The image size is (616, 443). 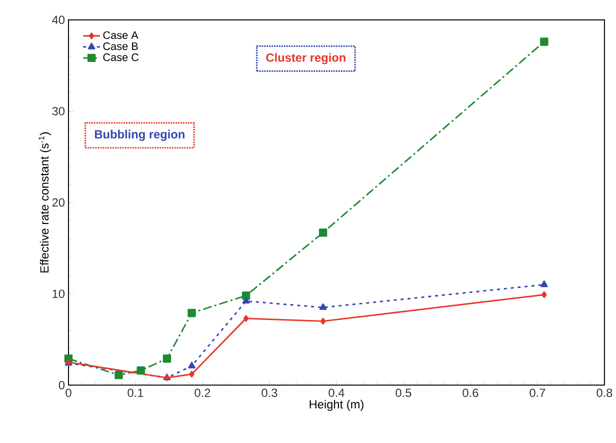 I want to click on legend-label: Case B, so click(x=120, y=46).